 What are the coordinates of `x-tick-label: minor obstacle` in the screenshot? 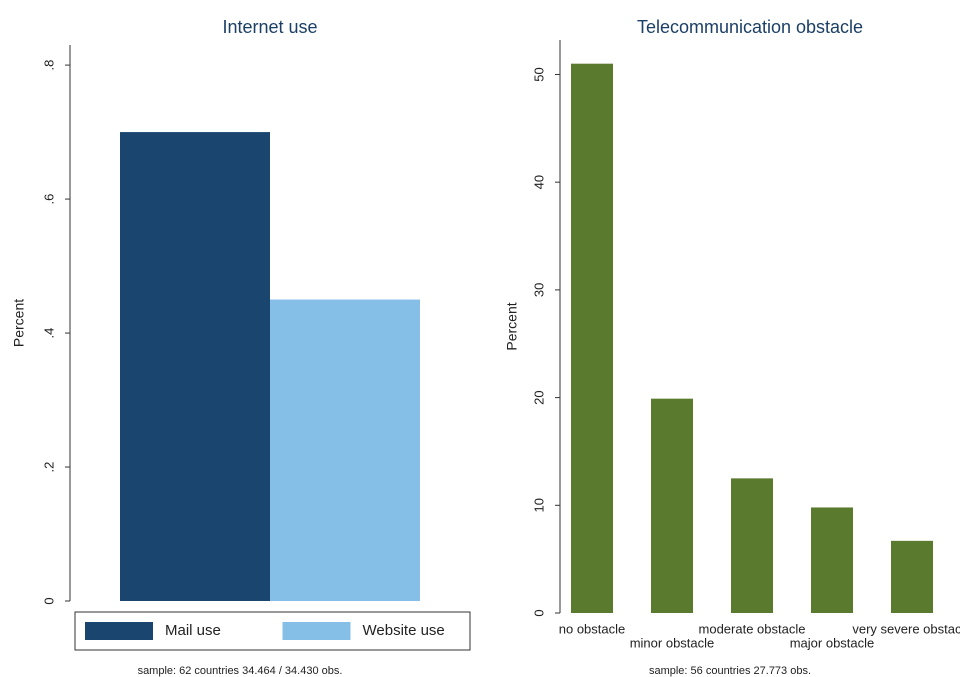 It's located at (672, 642).